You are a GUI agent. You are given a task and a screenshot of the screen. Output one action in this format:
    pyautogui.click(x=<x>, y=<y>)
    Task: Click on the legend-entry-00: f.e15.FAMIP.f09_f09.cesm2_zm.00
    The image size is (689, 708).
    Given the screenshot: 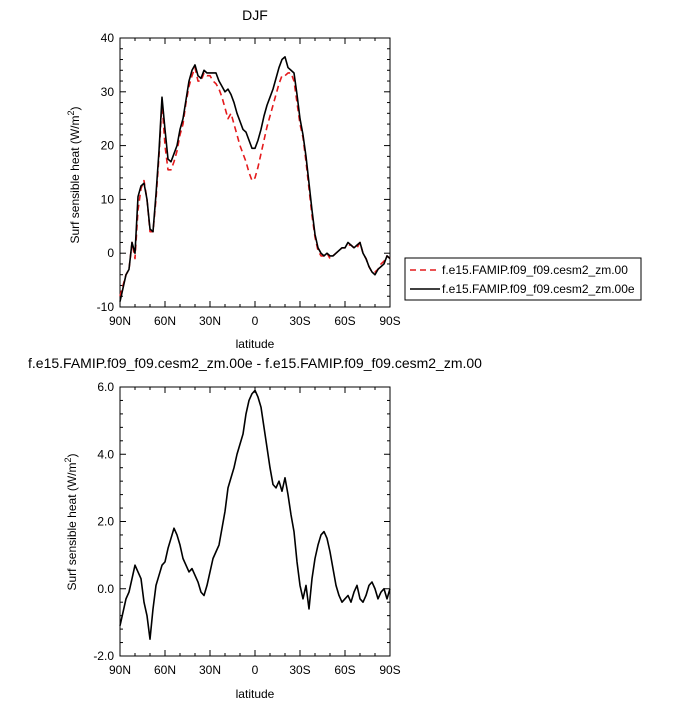 What is the action you would take?
    pyautogui.click(x=535, y=270)
    